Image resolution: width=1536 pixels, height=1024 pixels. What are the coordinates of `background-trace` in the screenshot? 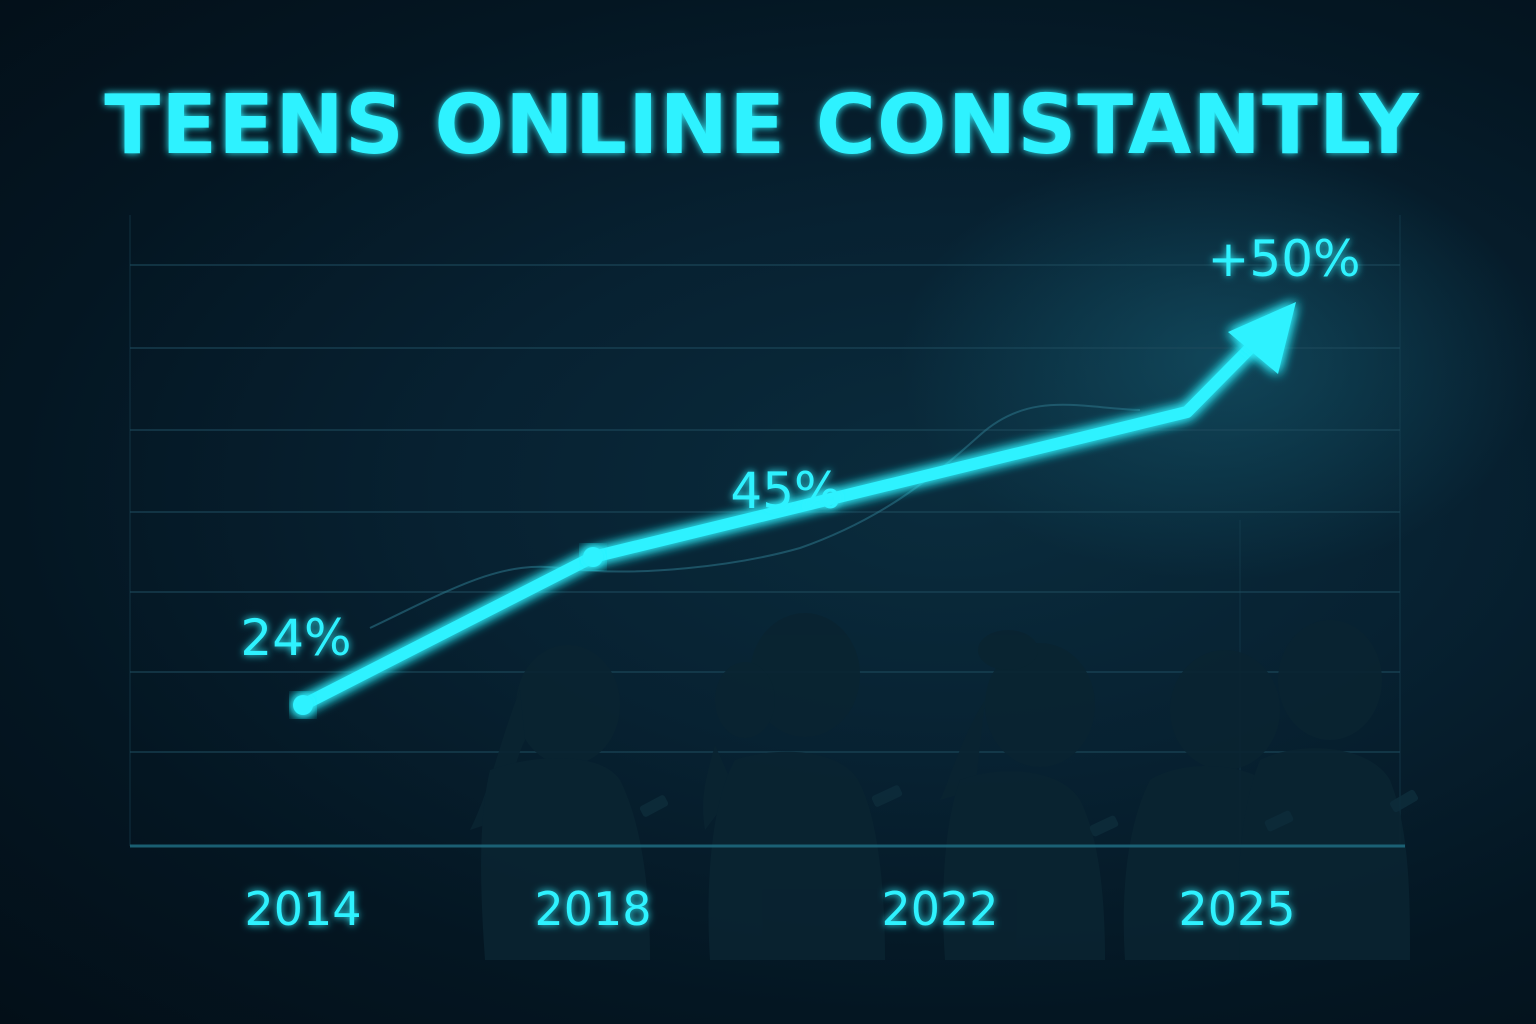 It's located at (755, 516).